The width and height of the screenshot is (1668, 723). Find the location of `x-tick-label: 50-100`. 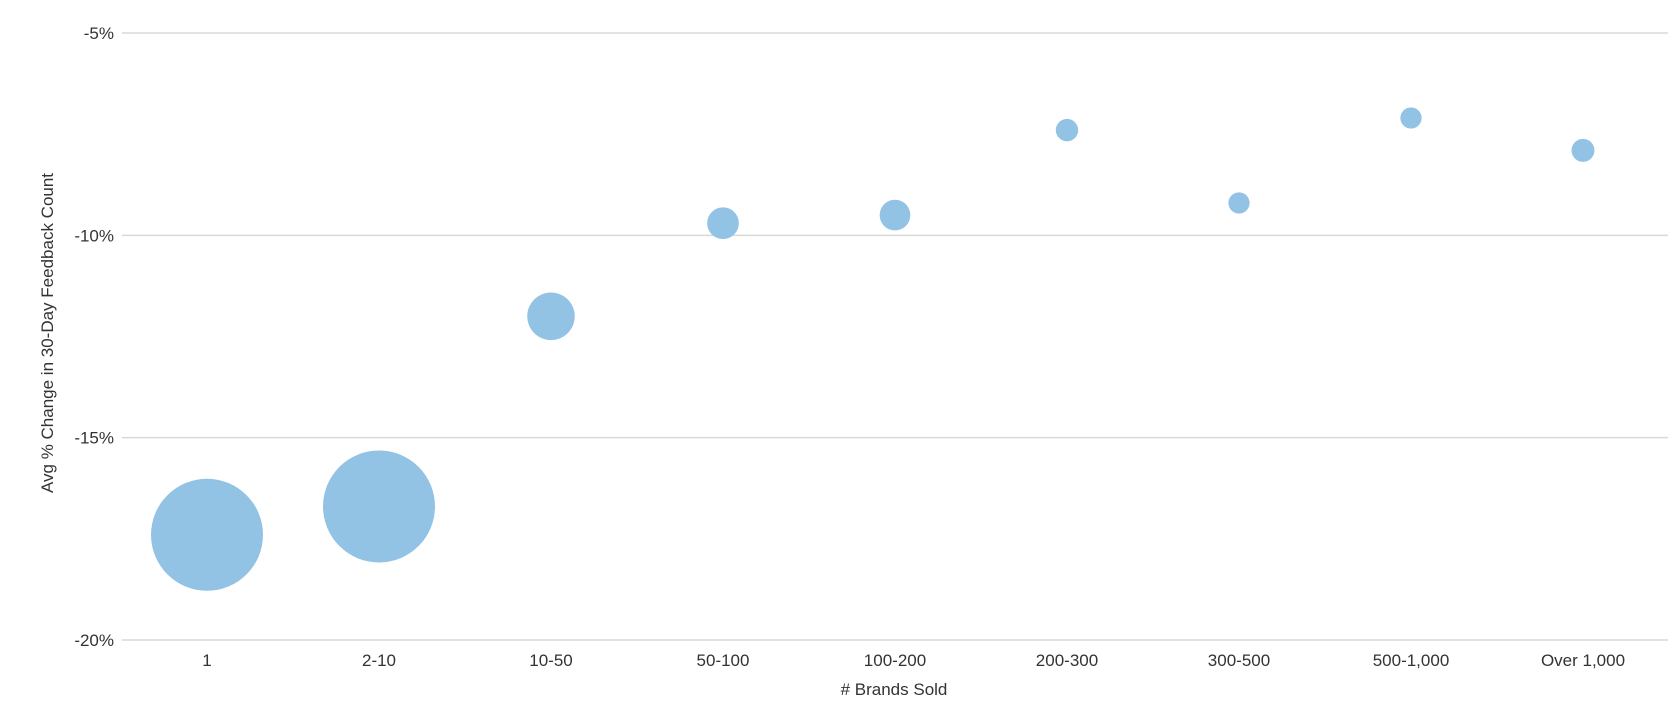

x-tick-label: 50-100 is located at coordinates (723, 660).